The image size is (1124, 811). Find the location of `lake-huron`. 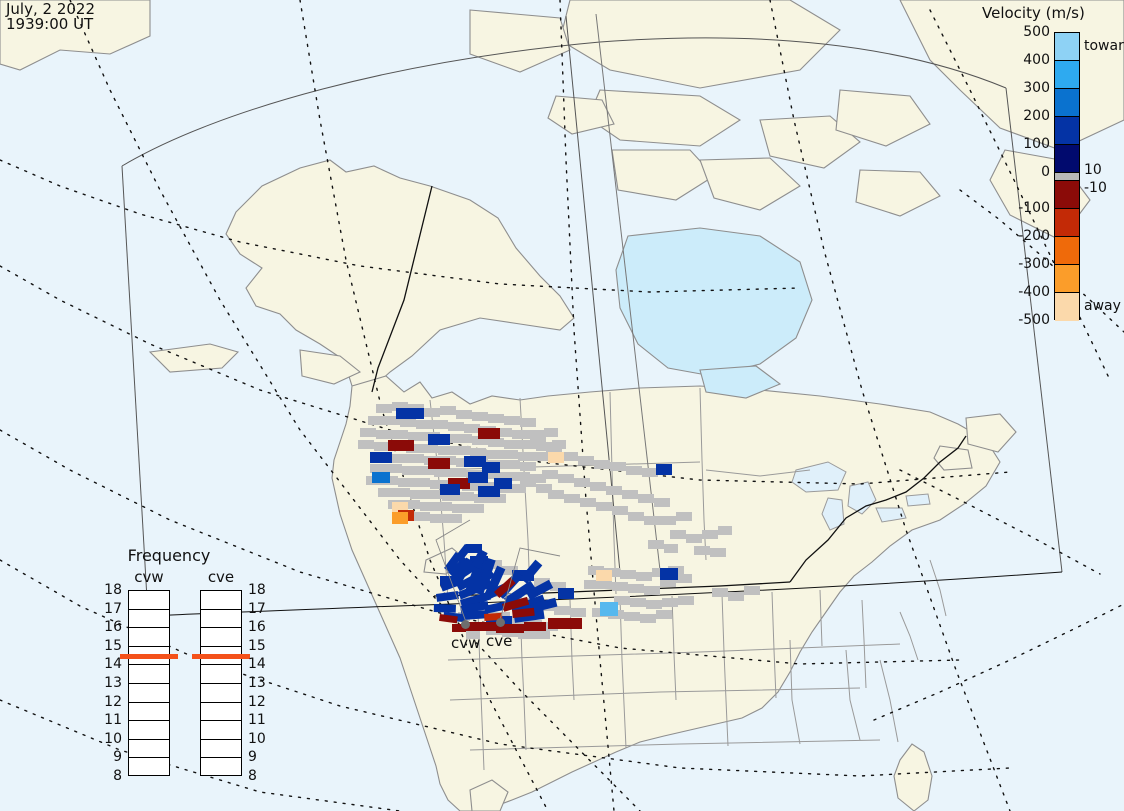

lake-huron is located at coordinates (862, 498).